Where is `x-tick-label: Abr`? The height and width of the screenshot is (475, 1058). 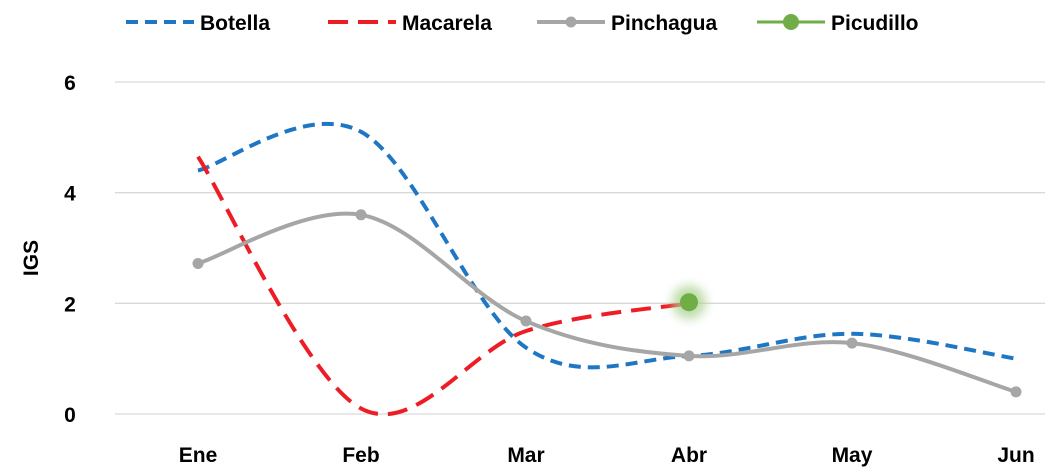 x-tick-label: Abr is located at coordinates (689, 455).